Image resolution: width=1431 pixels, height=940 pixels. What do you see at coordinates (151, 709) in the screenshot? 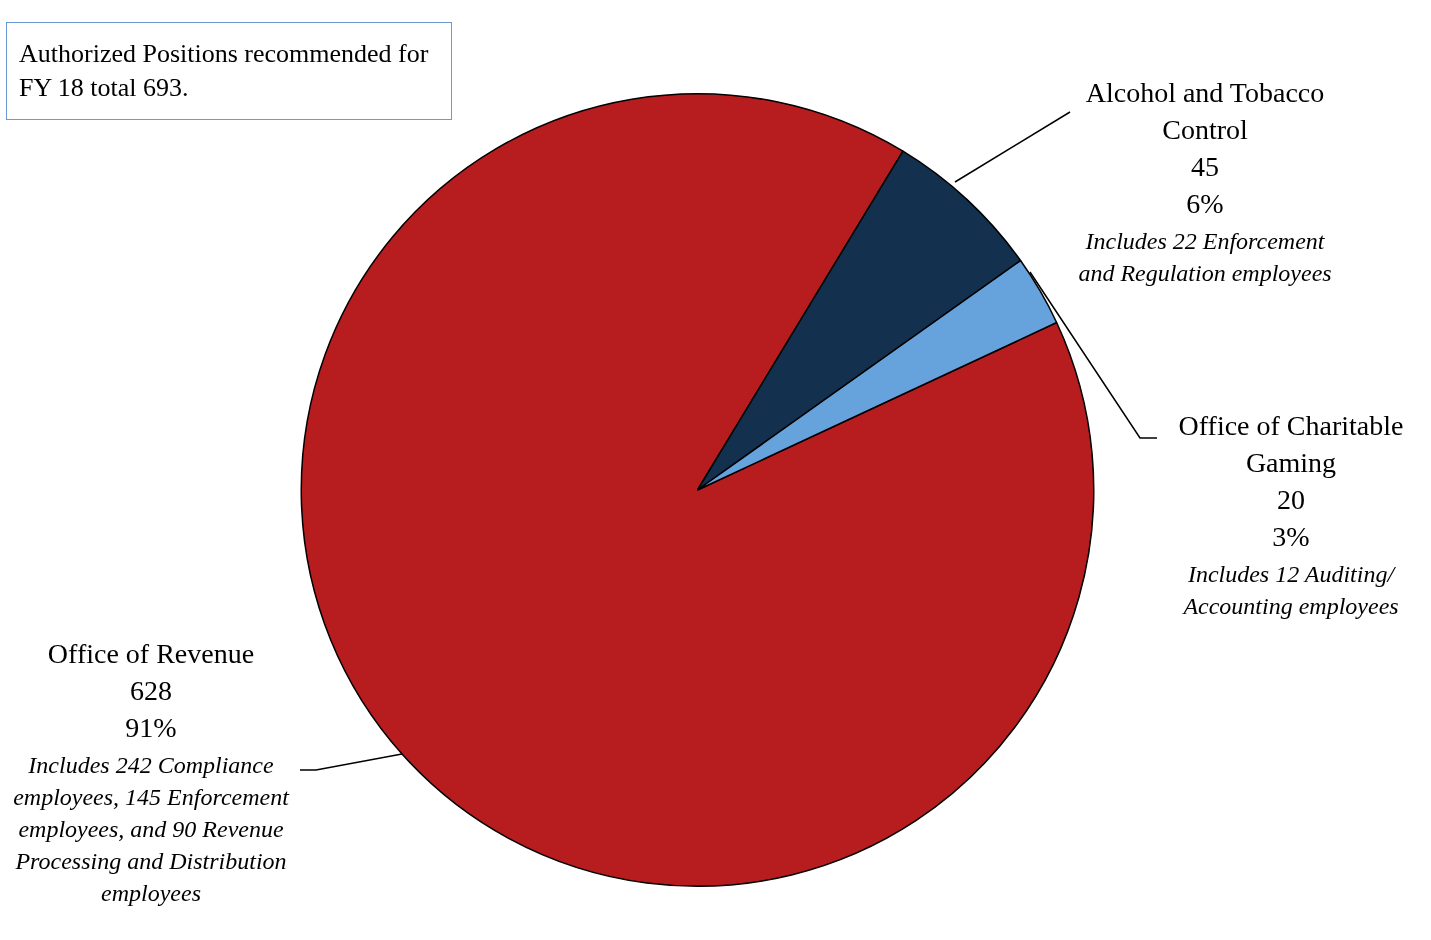
I see `data-label: 628 91%` at bounding box center [151, 709].